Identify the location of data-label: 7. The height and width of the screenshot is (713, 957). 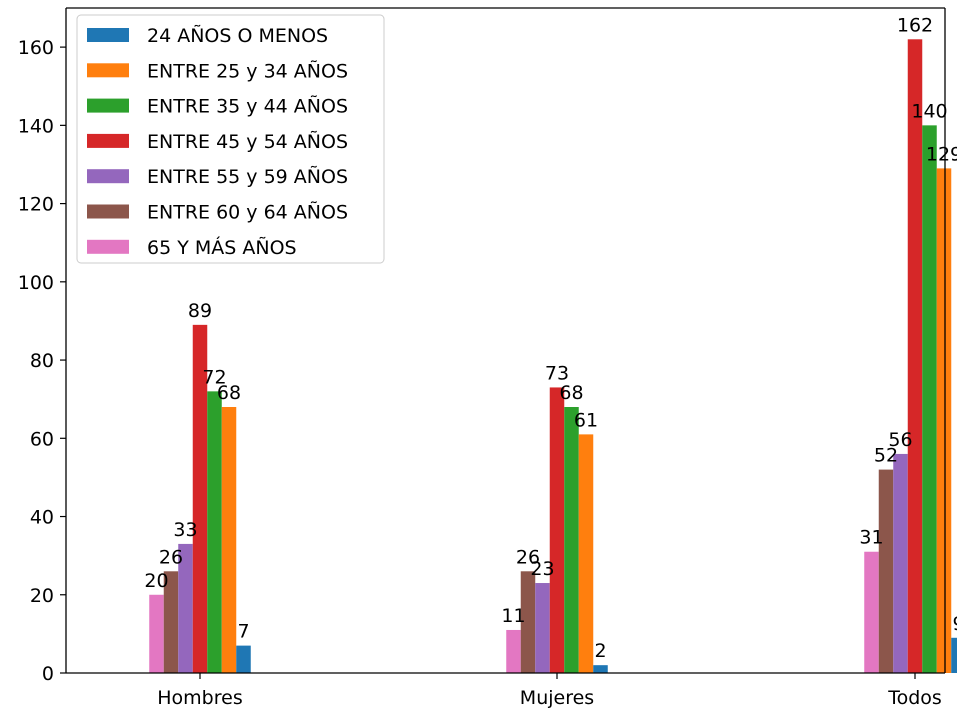
(243, 632).